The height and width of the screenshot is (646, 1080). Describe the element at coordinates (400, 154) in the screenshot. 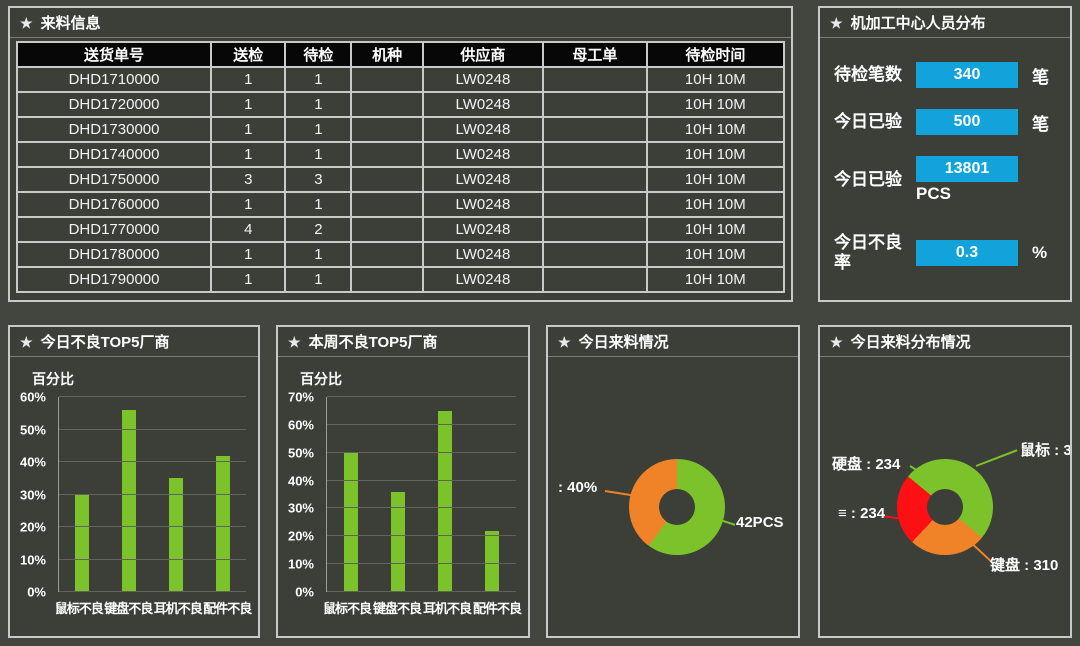

I see `table-row: DHD1740000 1 1 LW0248 10H 10M` at that location.